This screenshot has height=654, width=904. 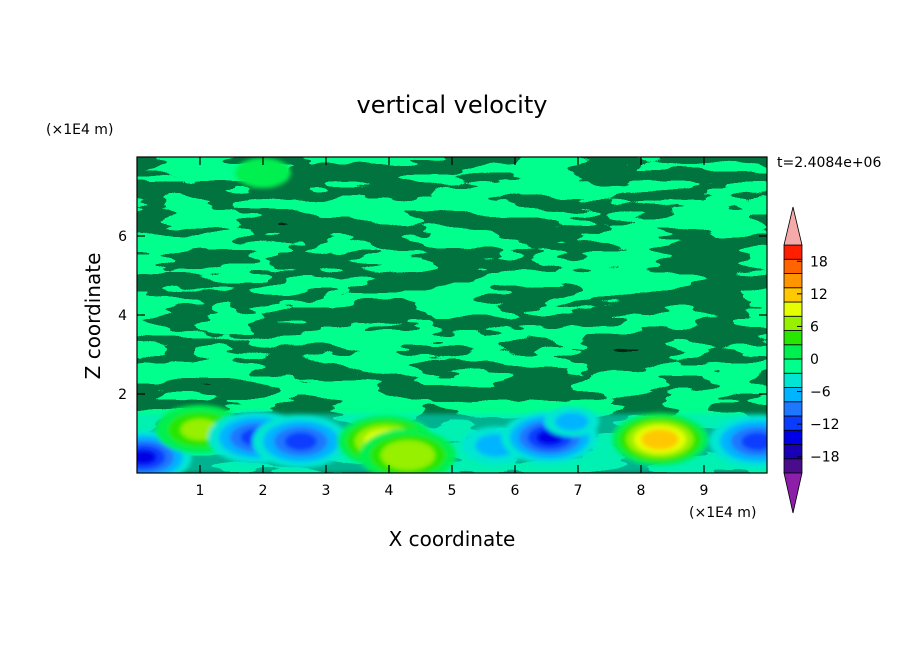 I want to click on x-tick-label: 8, so click(x=641, y=491).